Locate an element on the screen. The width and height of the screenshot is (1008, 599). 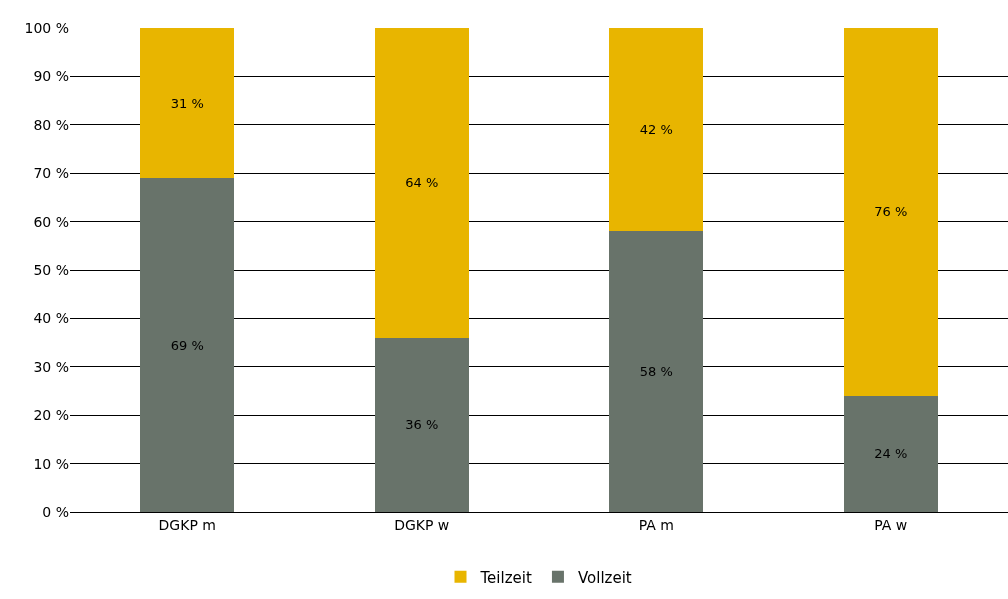
y-tick-label: 0 % is located at coordinates (55, 511).